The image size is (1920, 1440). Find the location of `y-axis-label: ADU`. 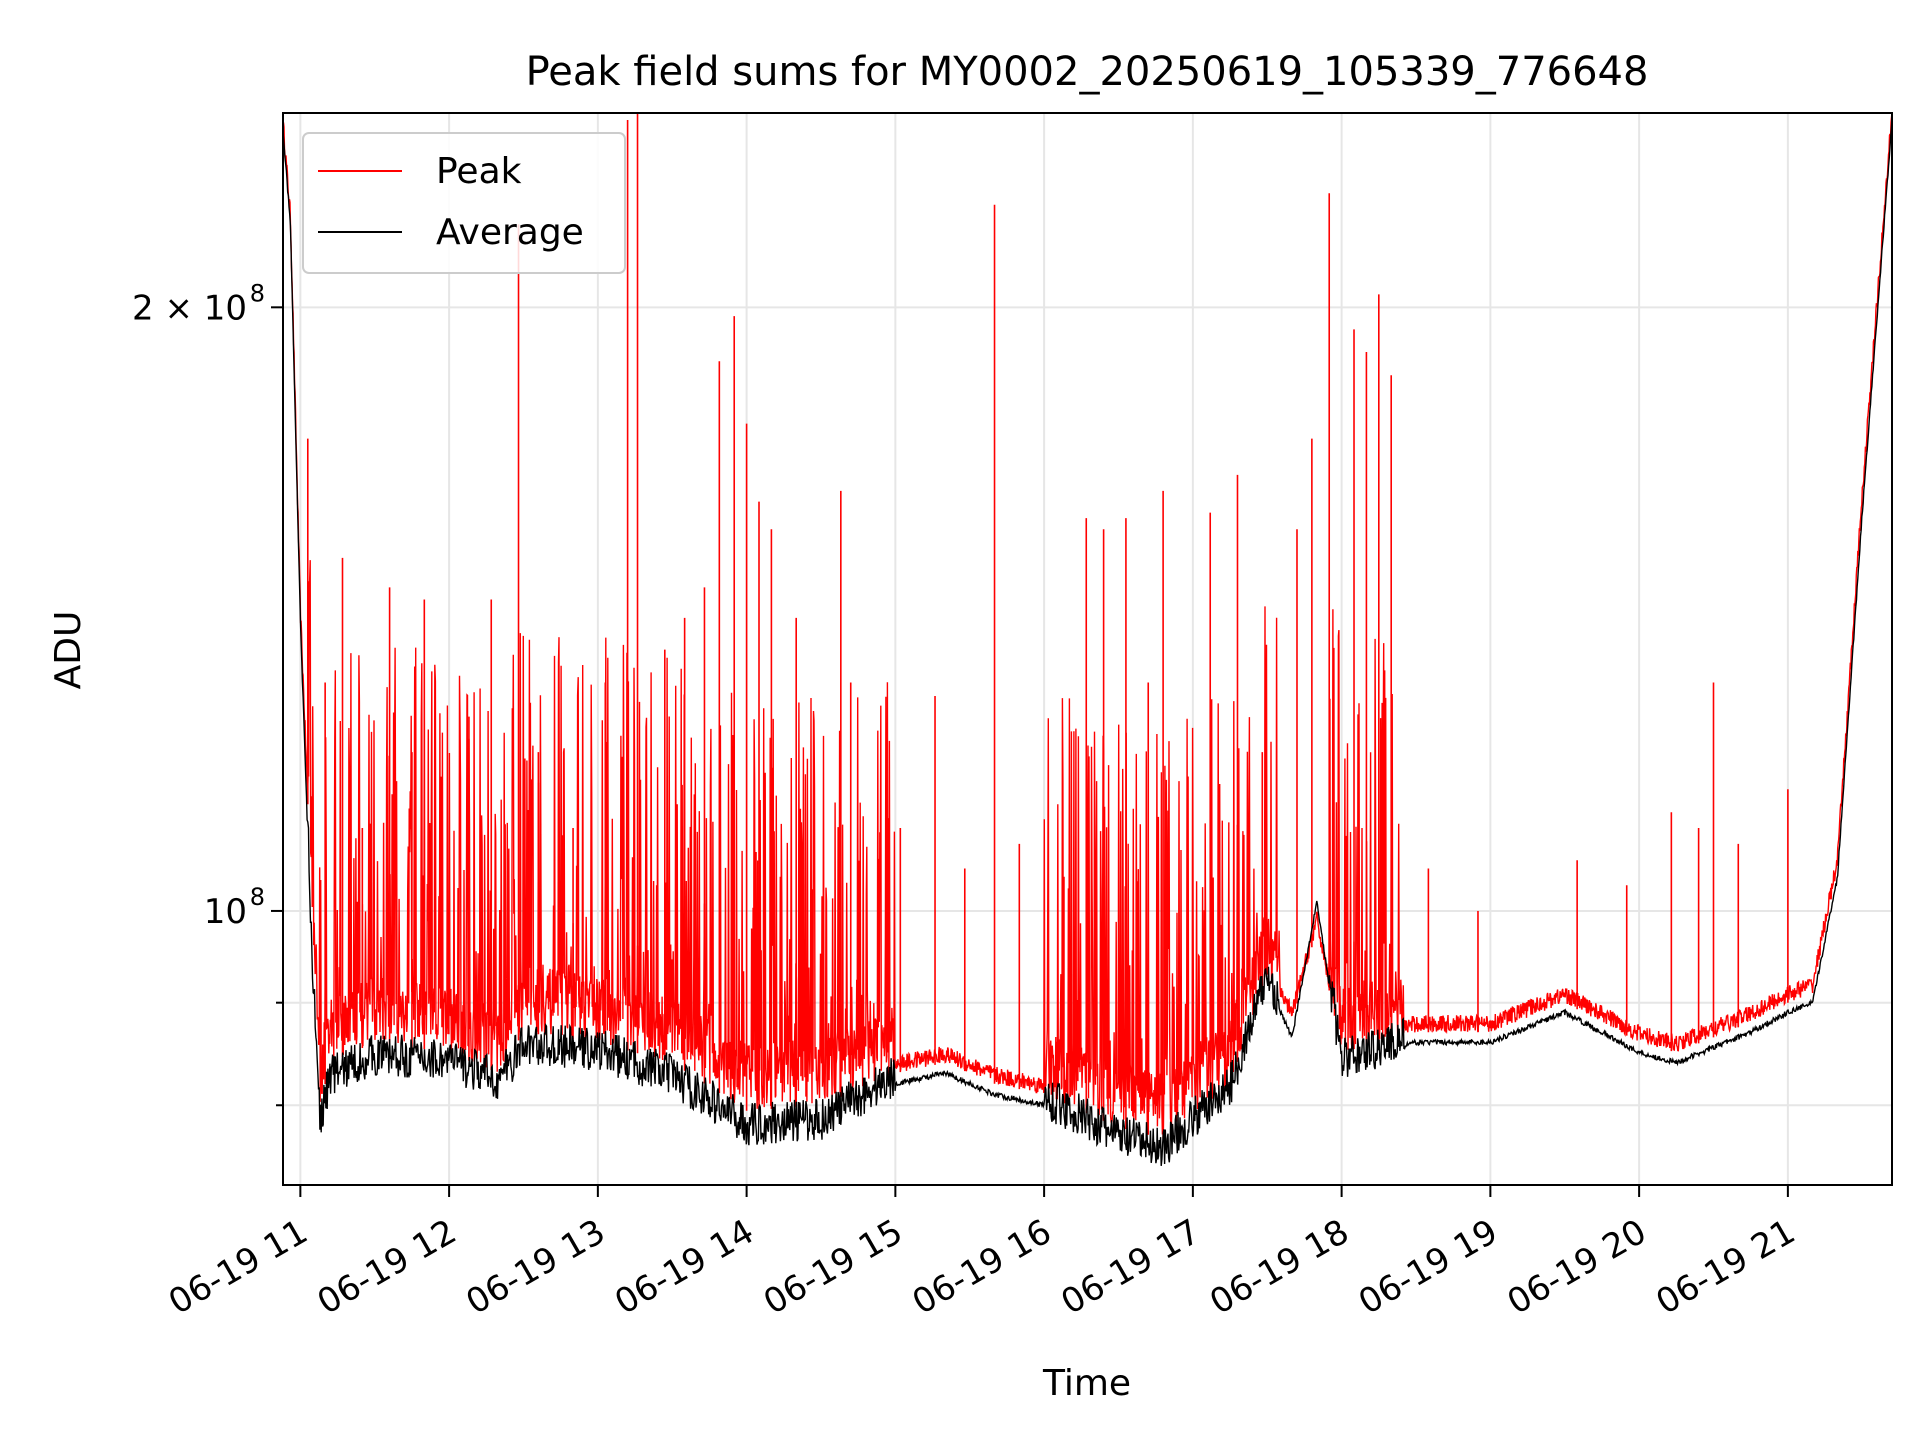

y-axis-label: ADU is located at coordinates (68, 650).